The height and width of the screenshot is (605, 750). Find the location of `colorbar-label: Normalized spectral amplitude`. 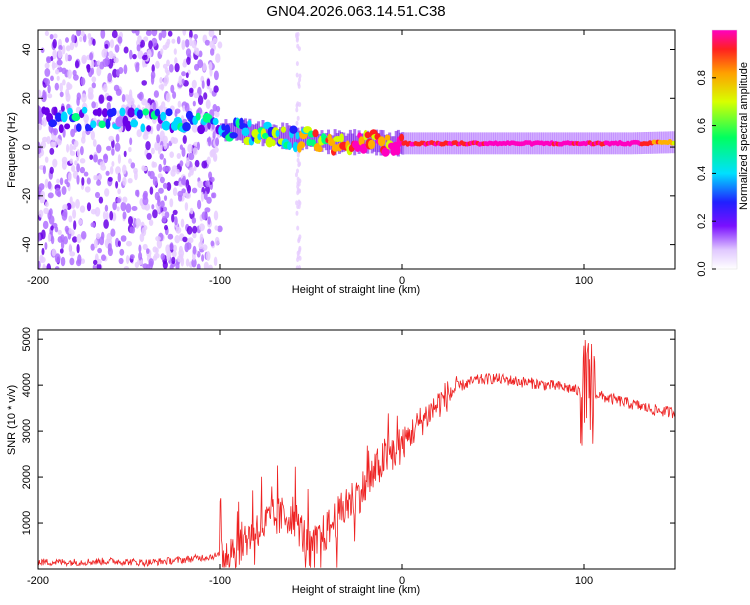

colorbar-label: Normalized spectral amplitude is located at coordinates (744, 136).